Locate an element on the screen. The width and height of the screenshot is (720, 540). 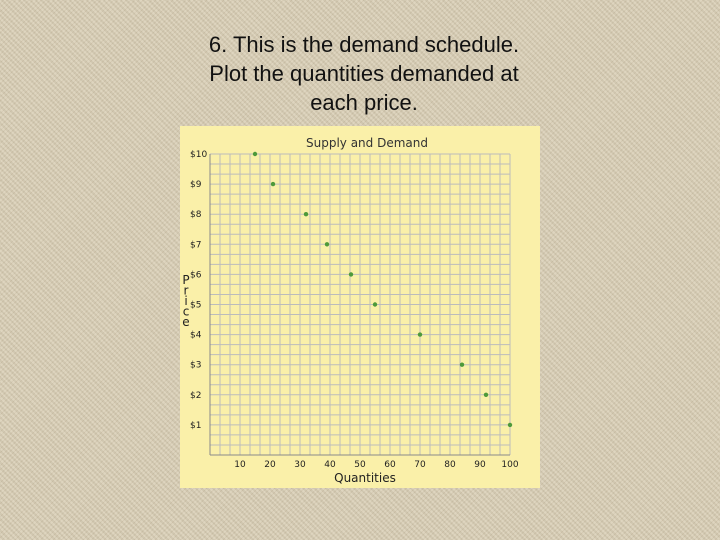
y-axis-label-letter: P is located at coordinates (185, 280).